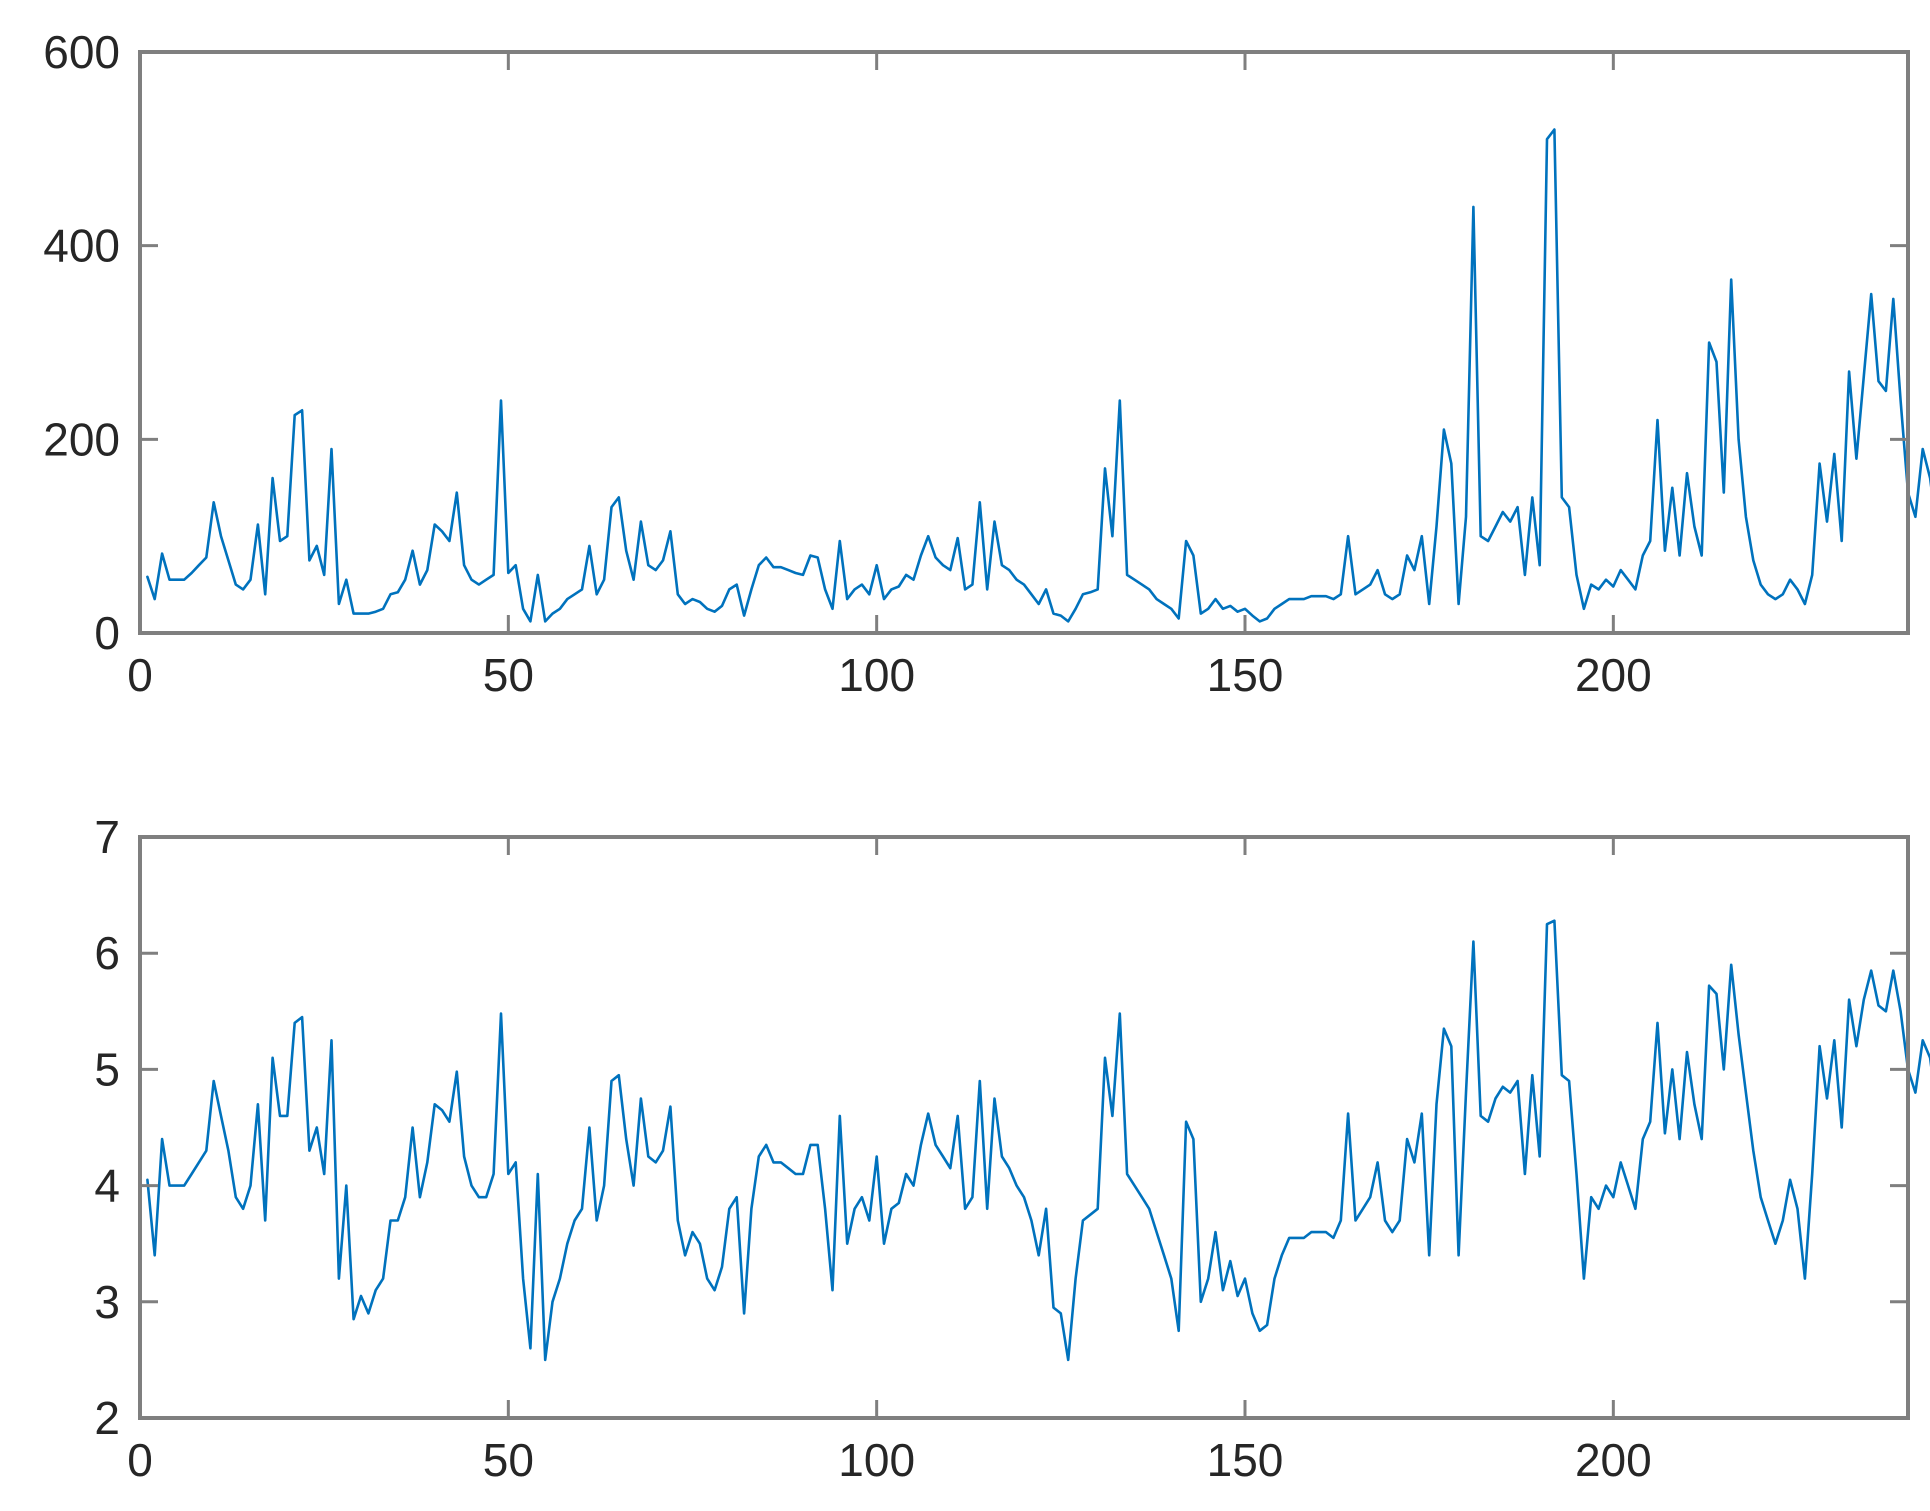 The width and height of the screenshot is (1930, 1511). I want to click on y-tick-label: 0, so click(107, 633).